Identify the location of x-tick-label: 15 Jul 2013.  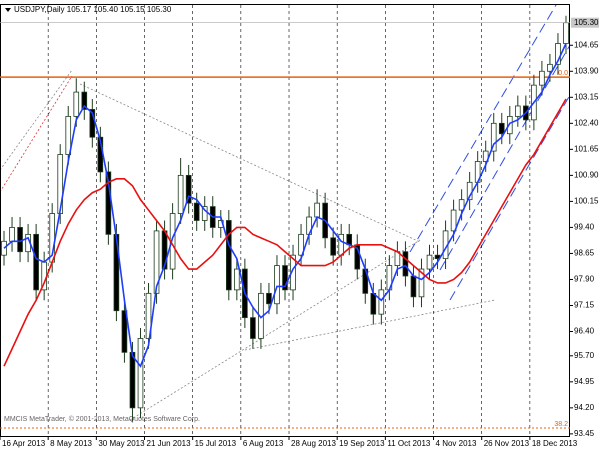
(216, 443).